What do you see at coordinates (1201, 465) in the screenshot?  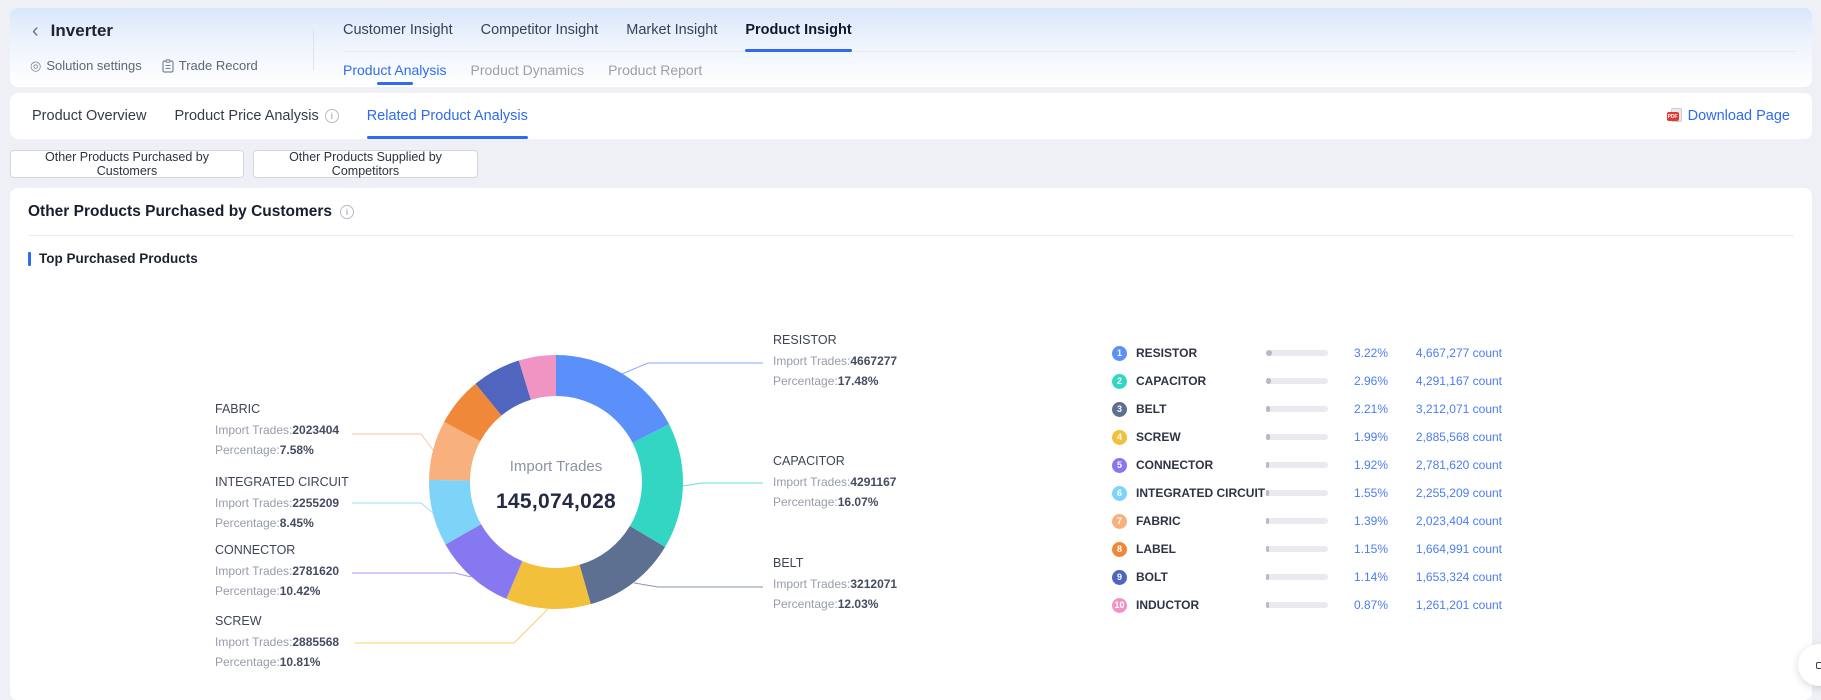 I see `legend-name: CONNECTOR` at bounding box center [1201, 465].